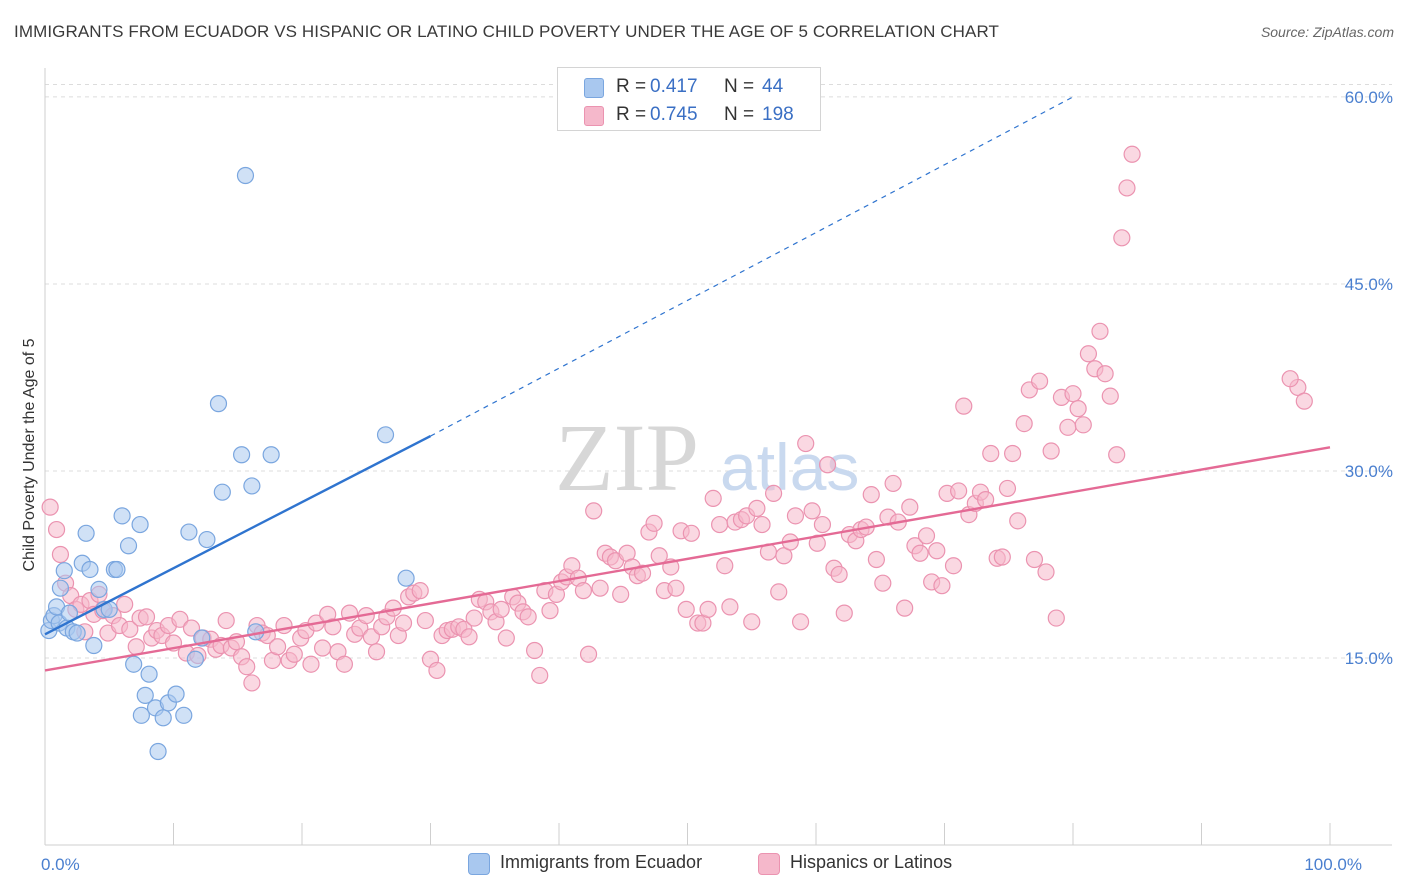 The height and width of the screenshot is (892, 1406). I want to click on legend-n-label: N =, so click(739, 114).